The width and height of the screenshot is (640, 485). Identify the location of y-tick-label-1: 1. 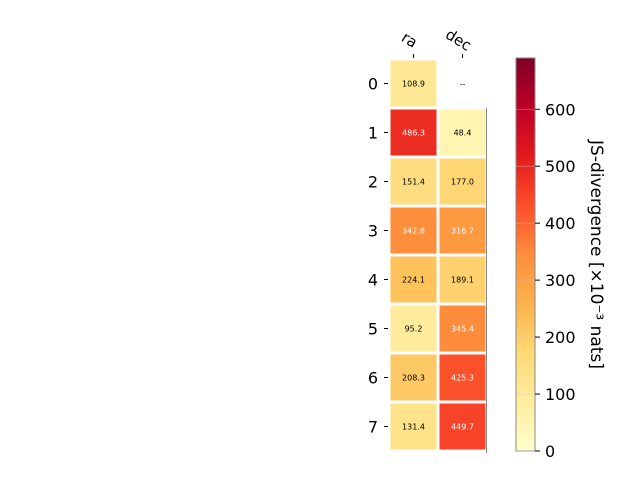
(373, 133).